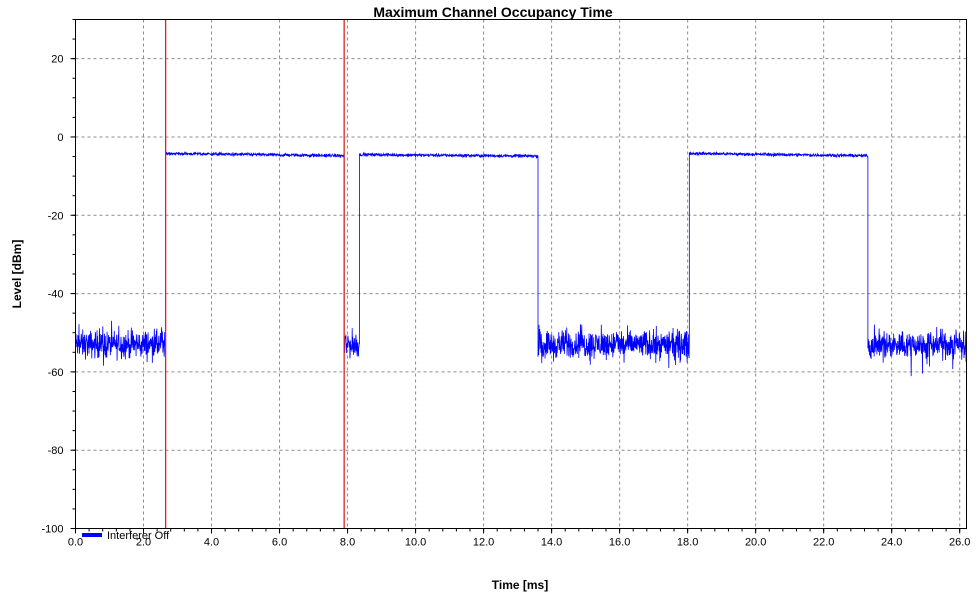 The width and height of the screenshot is (979, 600). Describe the element at coordinates (211, 543) in the screenshot. I see `x-tick-label: 4.0` at that location.